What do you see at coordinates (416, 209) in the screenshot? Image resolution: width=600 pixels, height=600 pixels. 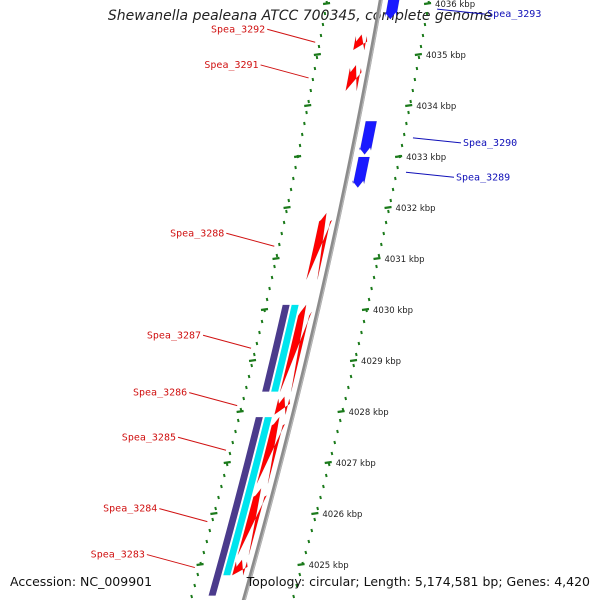 I see `tick-label-4032: 4032 kbp` at bounding box center [416, 209].